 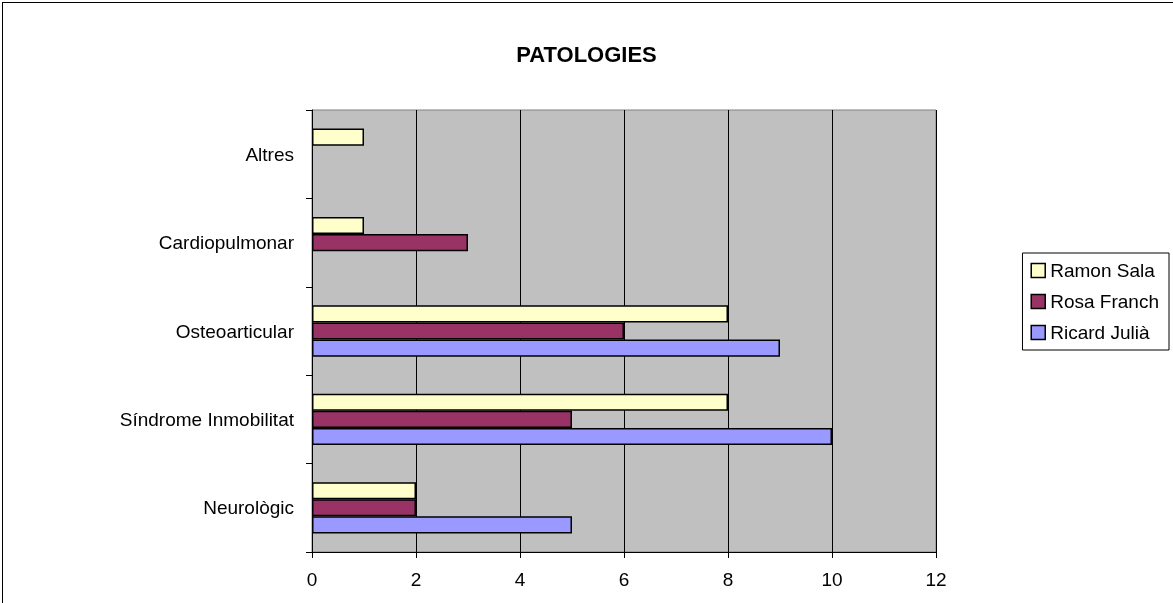 I want to click on y-tick-label: Cardiopulmonar, so click(x=226, y=243).